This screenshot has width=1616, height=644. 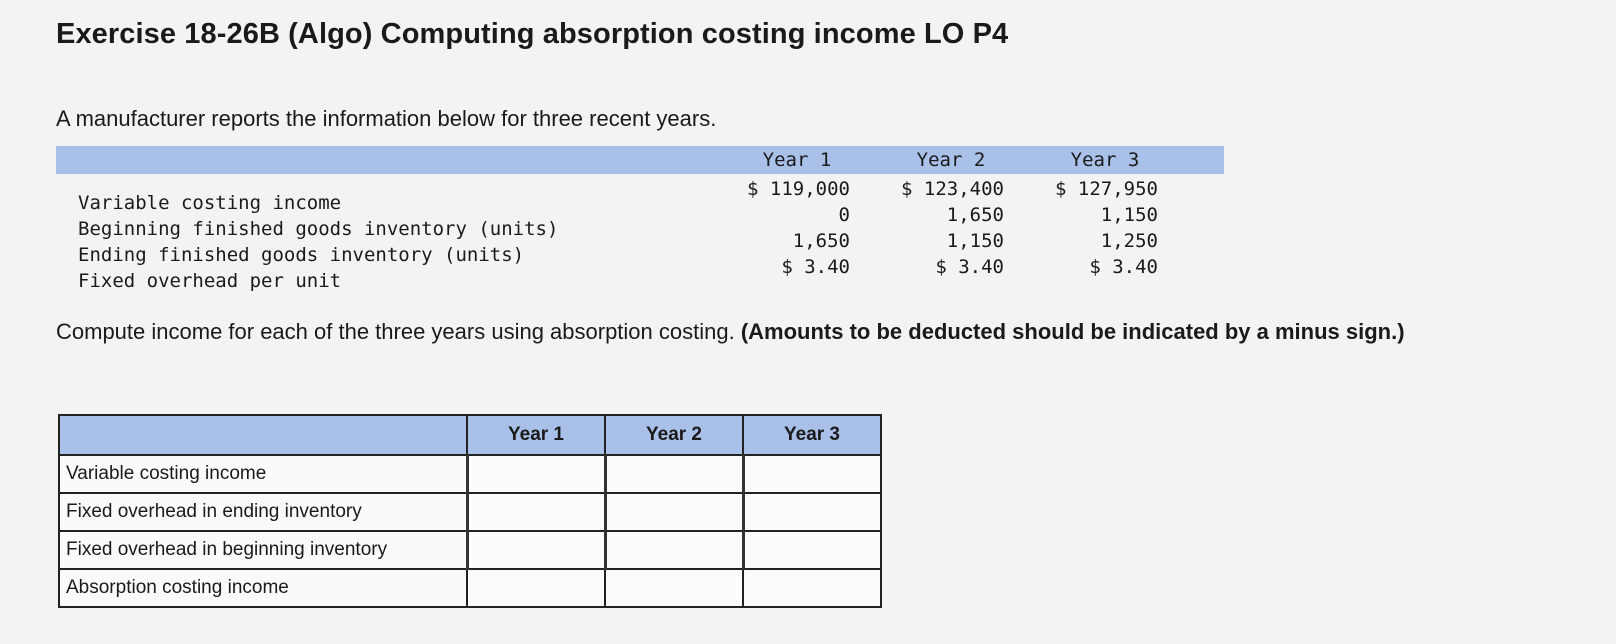 What do you see at coordinates (301, 255) in the screenshot?
I see `given-row-label: Ending finished goods inventory (units)` at bounding box center [301, 255].